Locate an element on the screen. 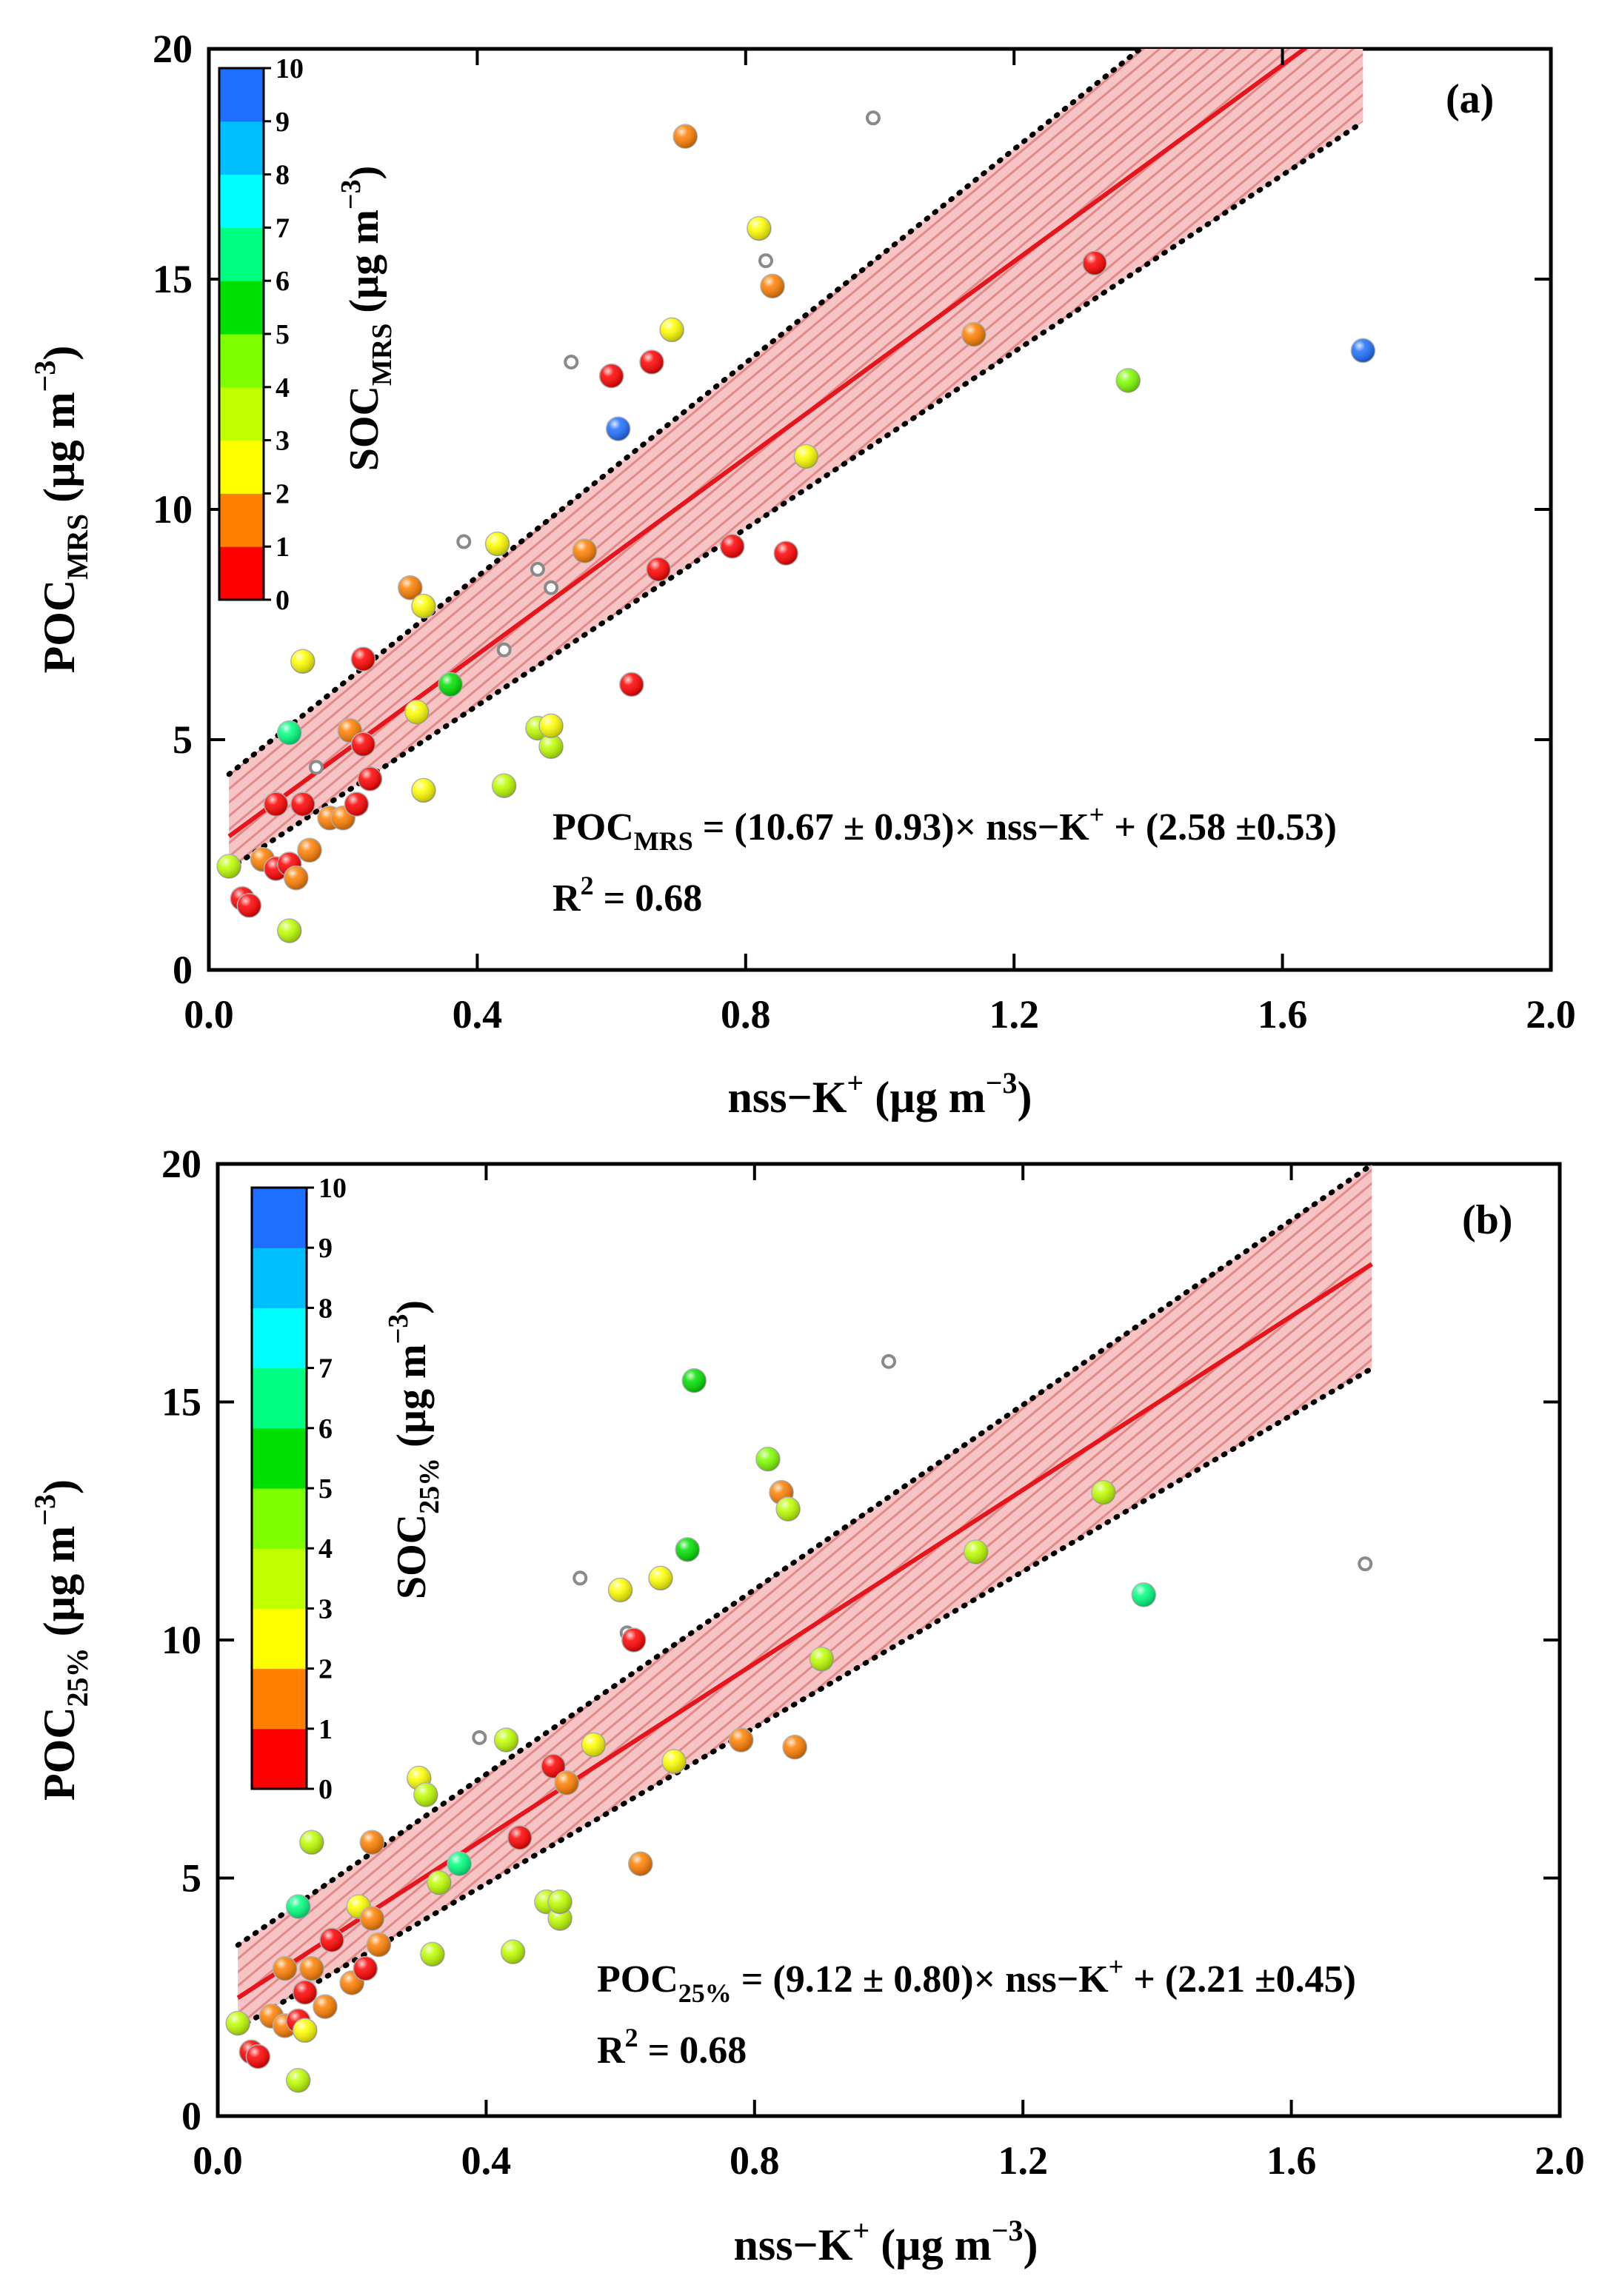 This screenshot has height=2296, width=1619. x-tick-label: 2.0 is located at coordinates (1551, 1014).